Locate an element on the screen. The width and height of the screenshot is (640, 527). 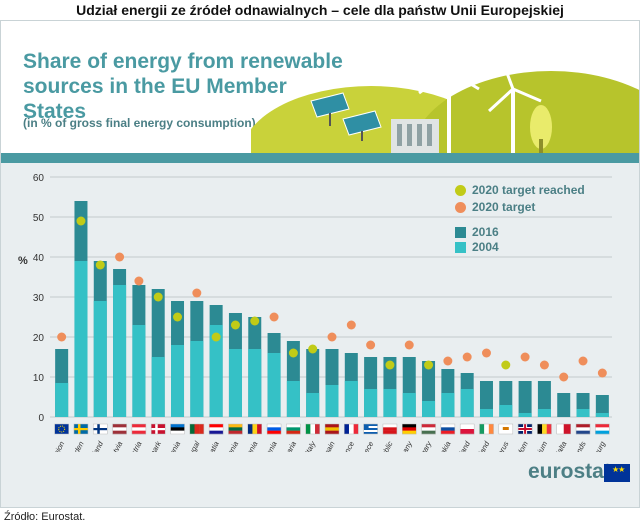
x-tick-label: Hungary is located at coordinates (423, 445).